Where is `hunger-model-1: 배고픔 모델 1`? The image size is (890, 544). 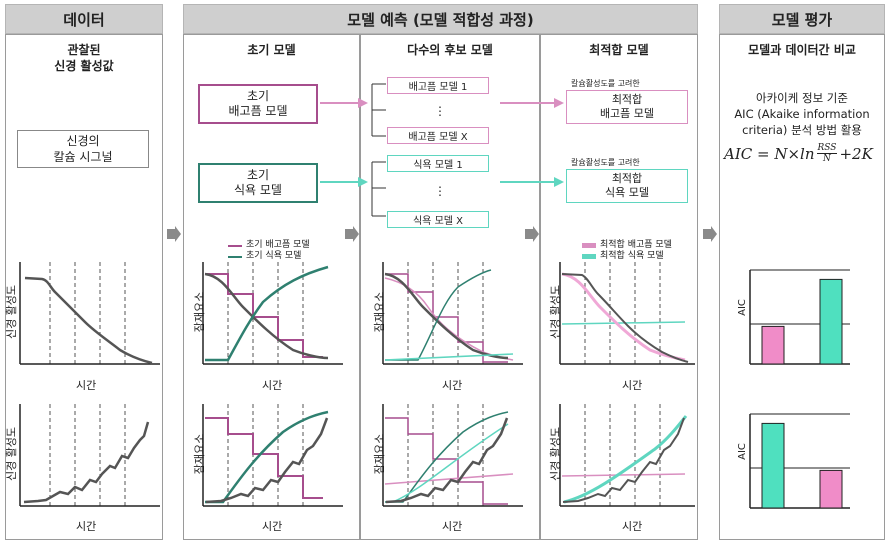 hunger-model-1: 배고픔 모델 1 is located at coordinates (438, 85).